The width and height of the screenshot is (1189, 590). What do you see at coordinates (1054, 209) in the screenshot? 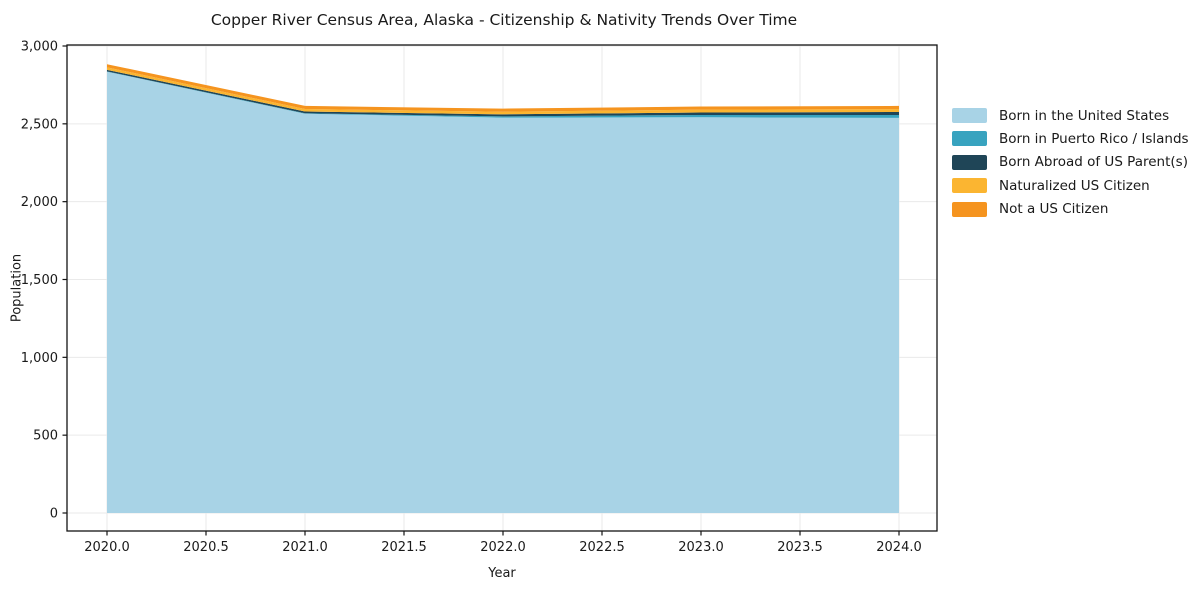
I see `legend-label: Not a US Citizen` at bounding box center [1054, 209].